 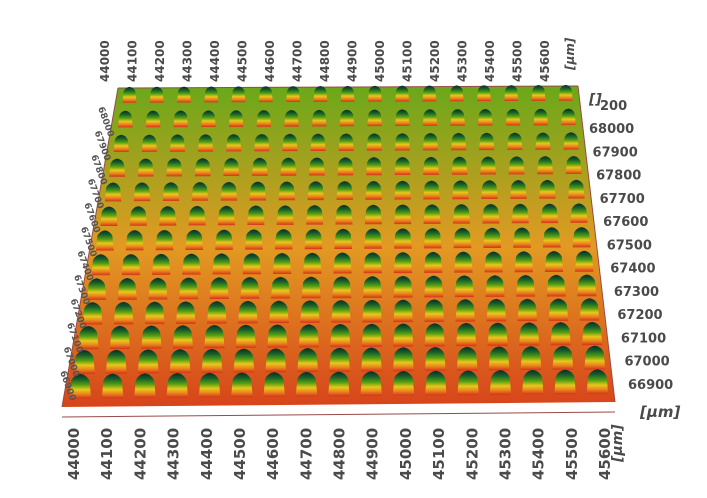 I want to click on y-tick-right: 68000, so click(x=611, y=129).